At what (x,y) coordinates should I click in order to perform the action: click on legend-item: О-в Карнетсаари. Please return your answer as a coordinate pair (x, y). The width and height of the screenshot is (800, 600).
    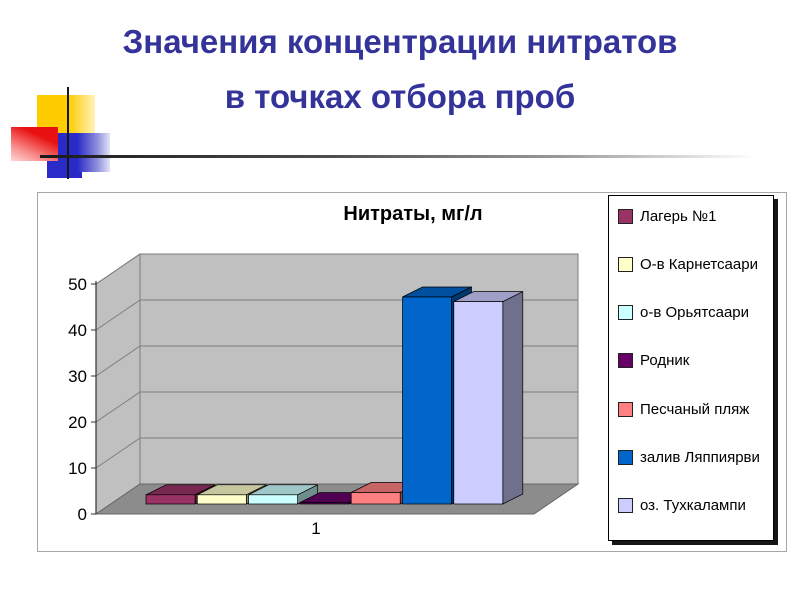
    Looking at the image, I should click on (693, 264).